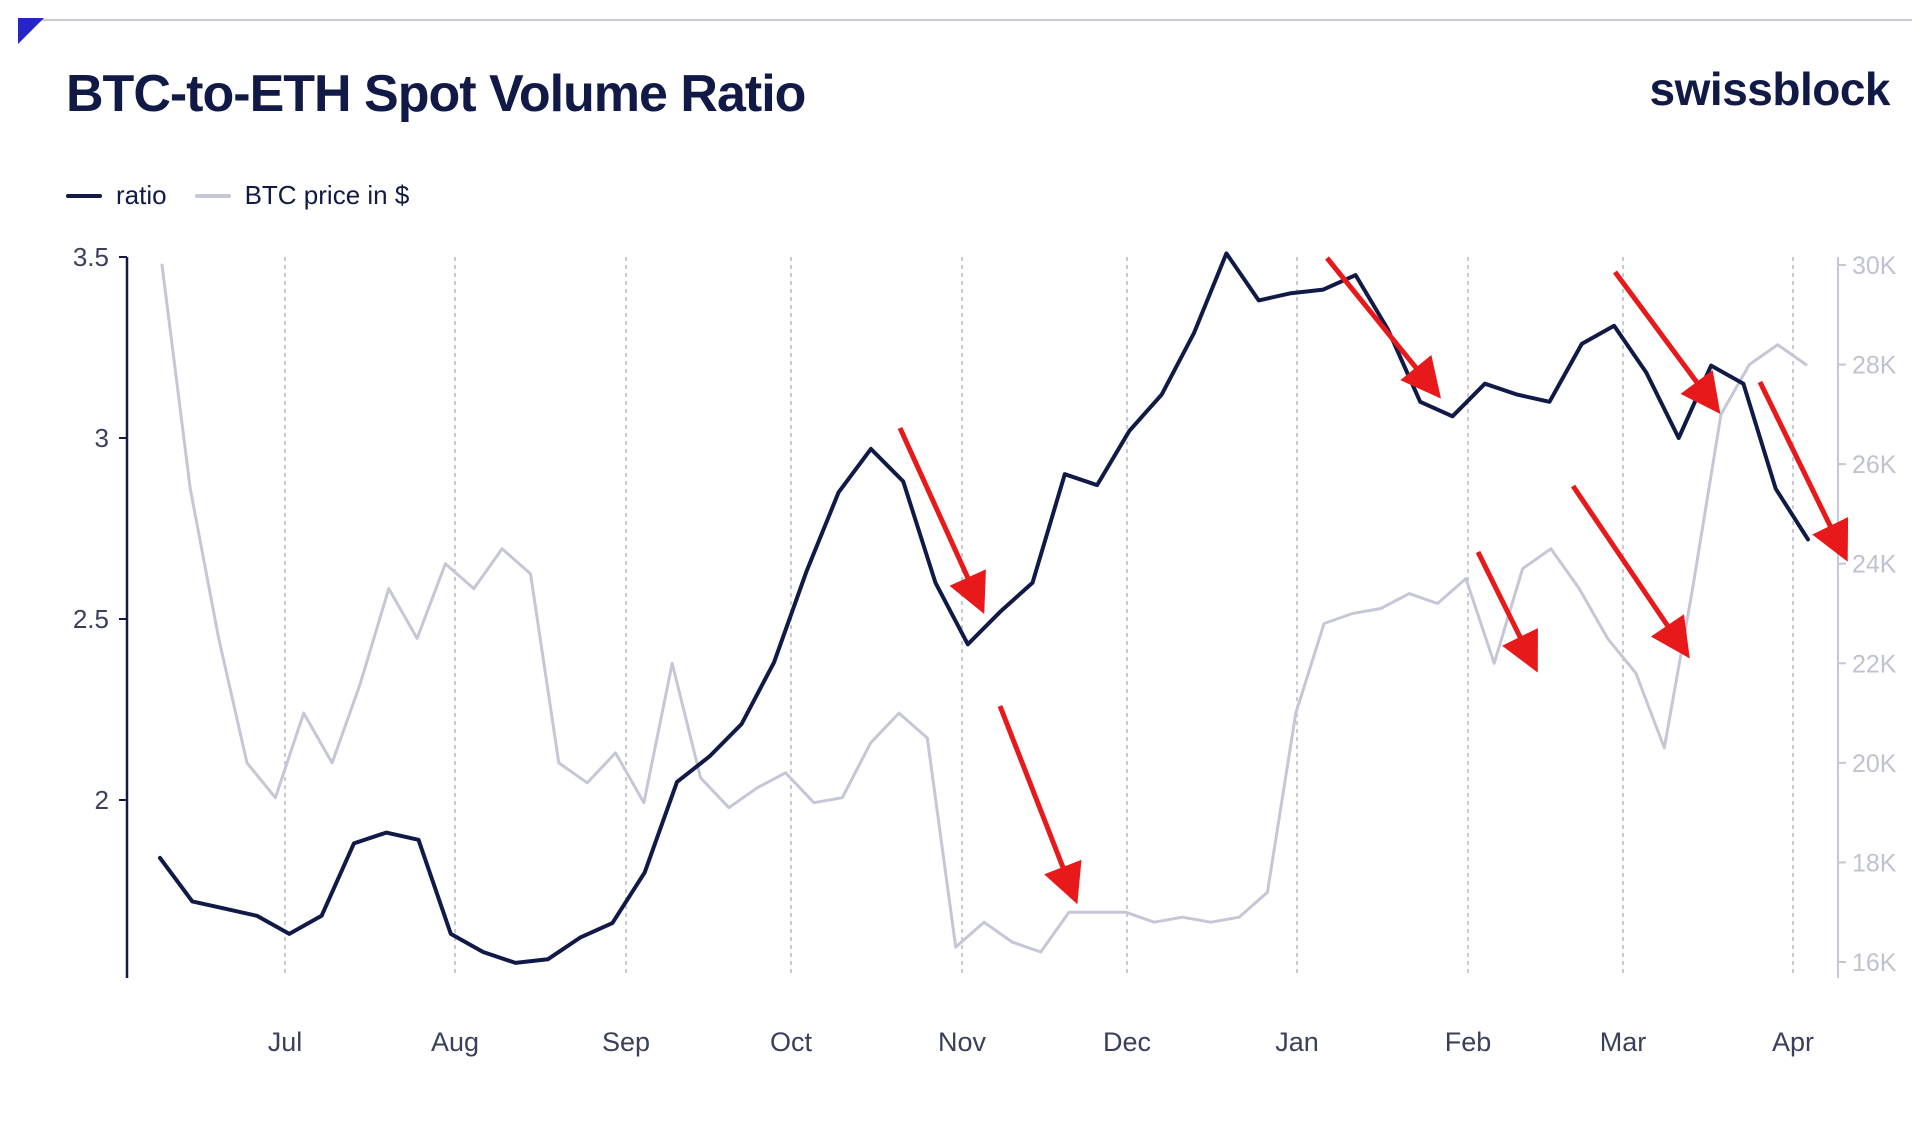  I want to click on x-tick-label: Sep, so click(626, 1042).